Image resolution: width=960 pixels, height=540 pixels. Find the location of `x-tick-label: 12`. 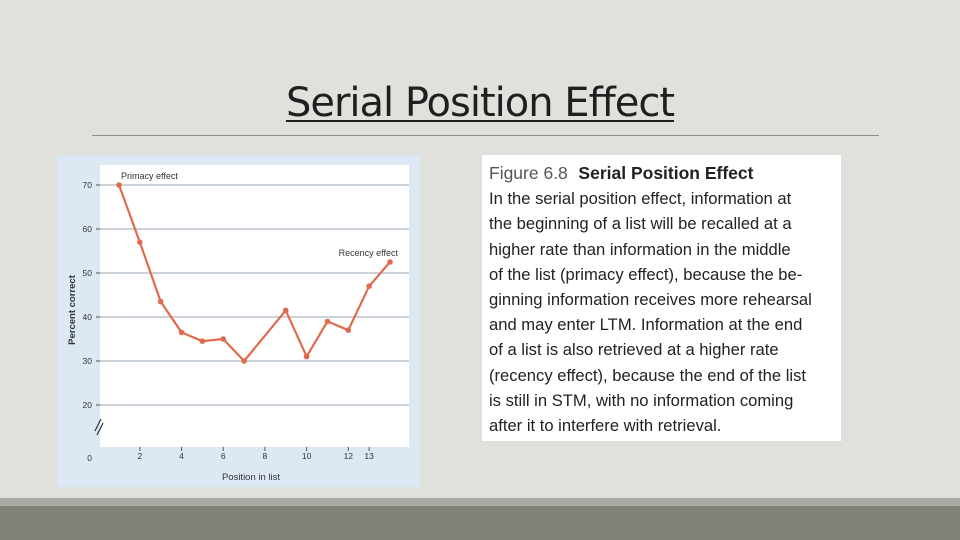

x-tick-label: 12 is located at coordinates (349, 456).